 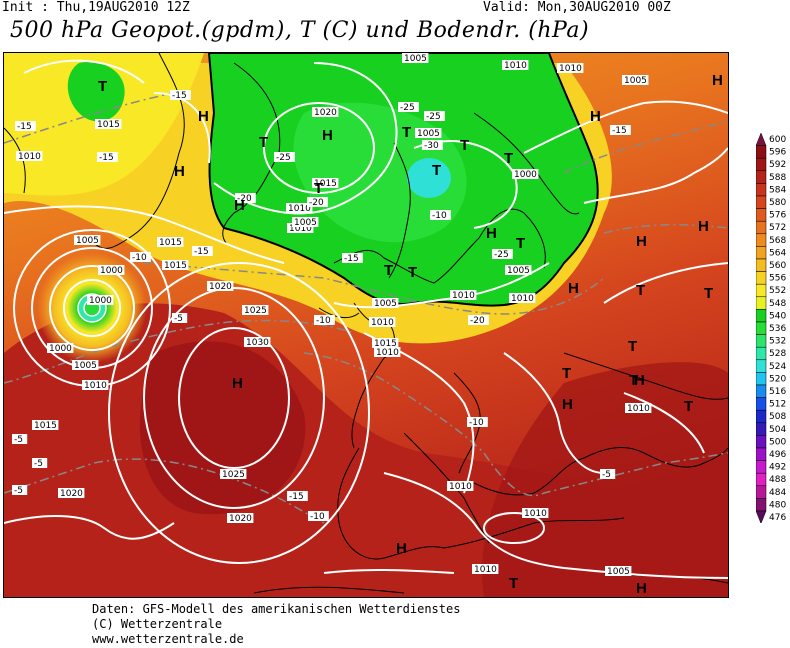 What do you see at coordinates (777, 468) in the screenshot?
I see `legend-value: 492` at bounding box center [777, 468].